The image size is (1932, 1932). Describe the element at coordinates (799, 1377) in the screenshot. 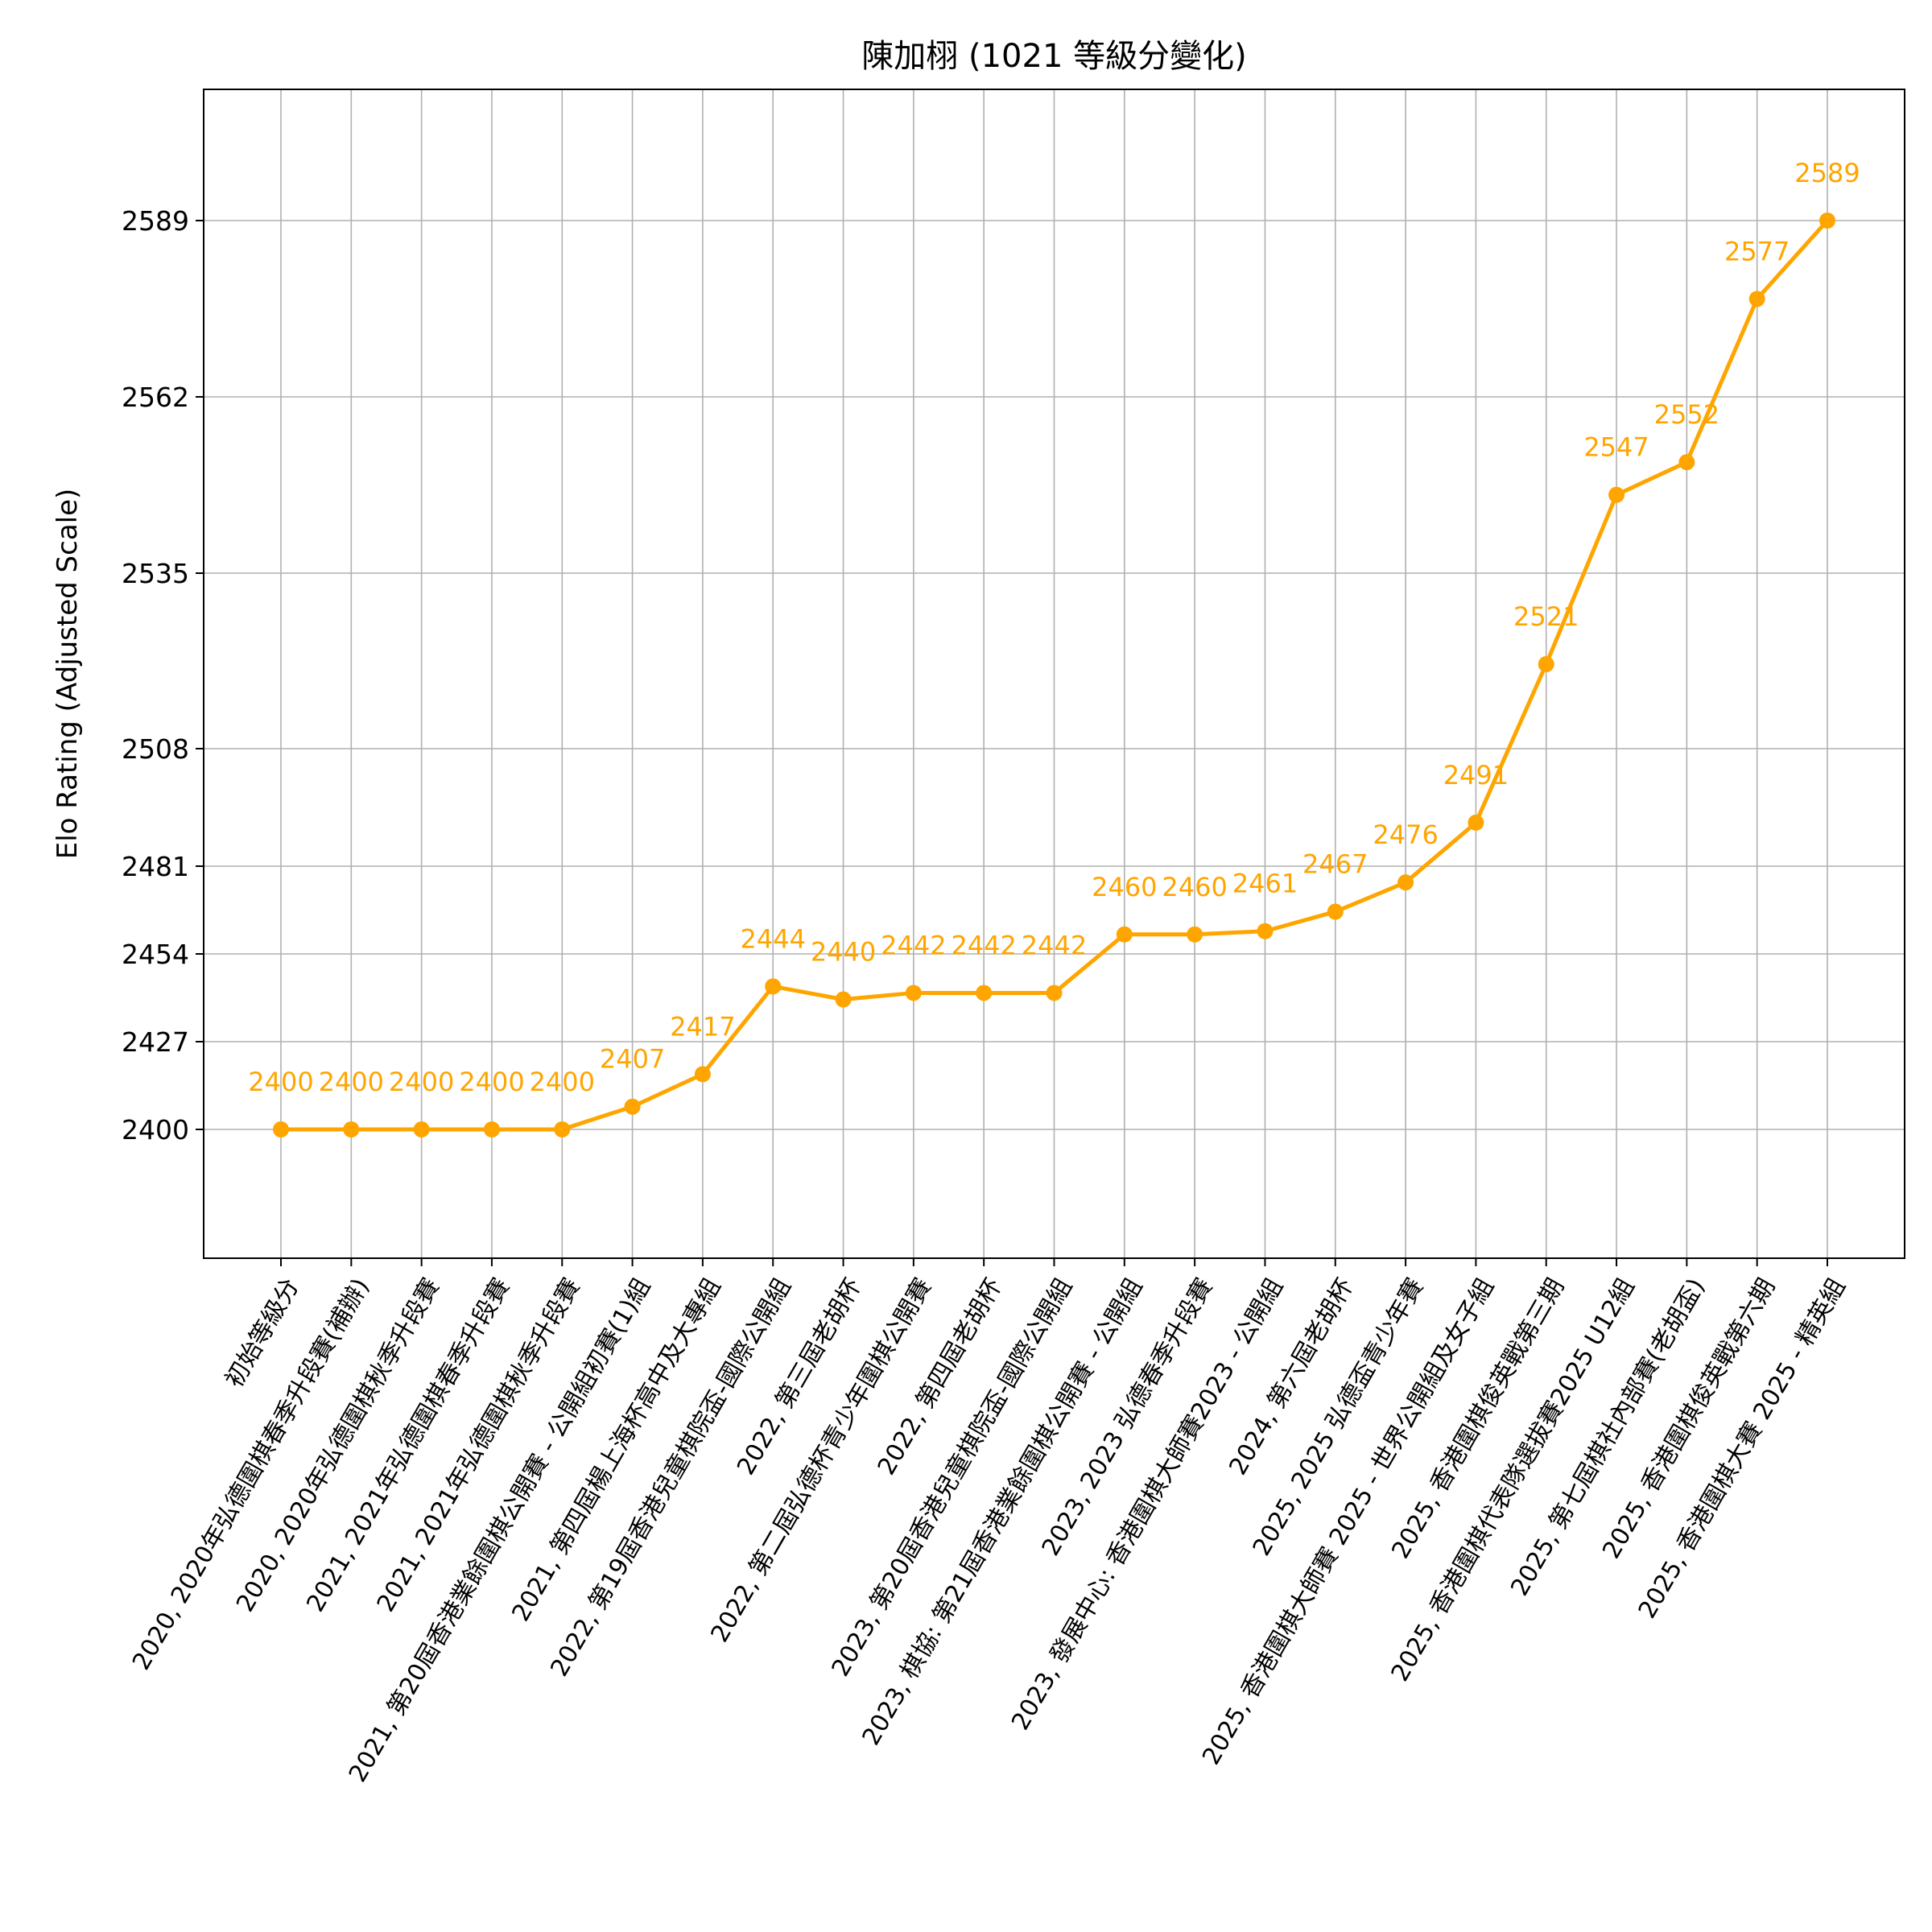

I see `x-tick-label: 2022, 第三屆老胡杯` at that location.